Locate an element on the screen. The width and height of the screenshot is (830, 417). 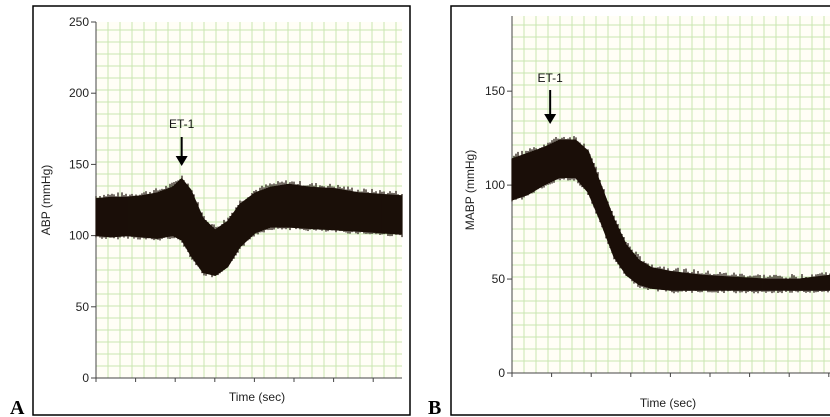
panel-b-xlabel: Time (sec) is located at coordinates (668, 403).